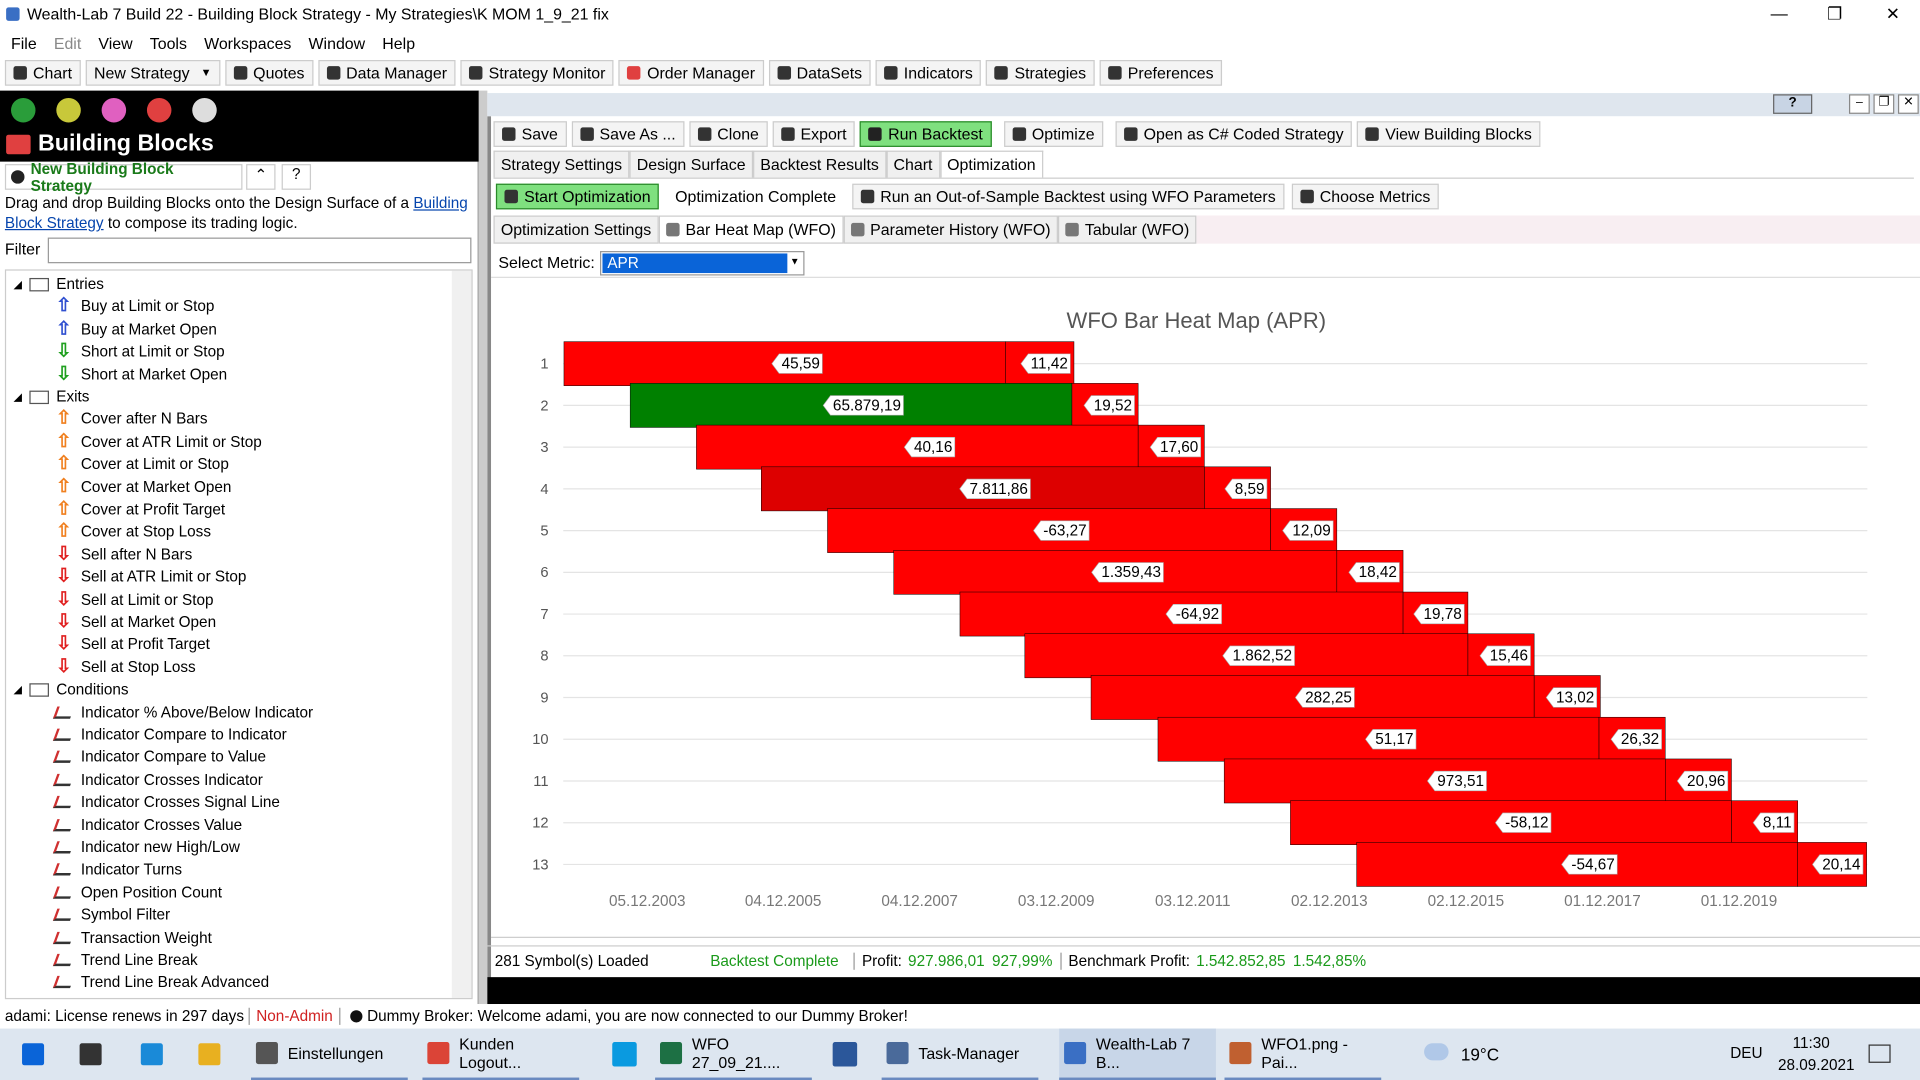  Describe the element at coordinates (251, 487) in the screenshot. I see `tree-item: ⇧ Cover at Market Open` at that location.